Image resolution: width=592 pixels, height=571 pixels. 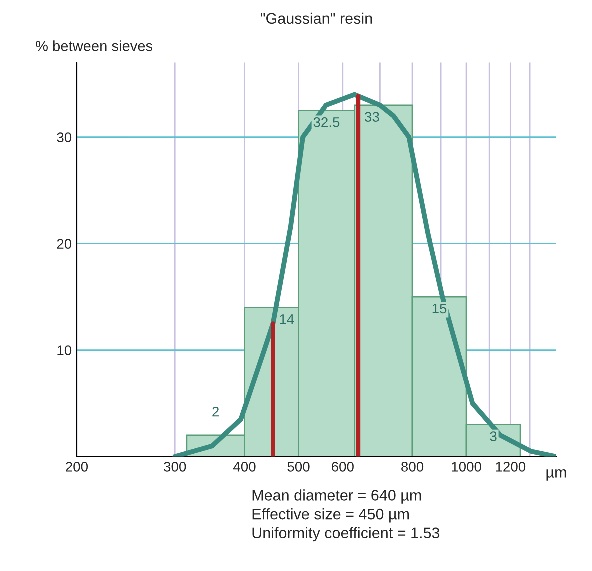 I want to click on data-label: 3, so click(x=493, y=437).